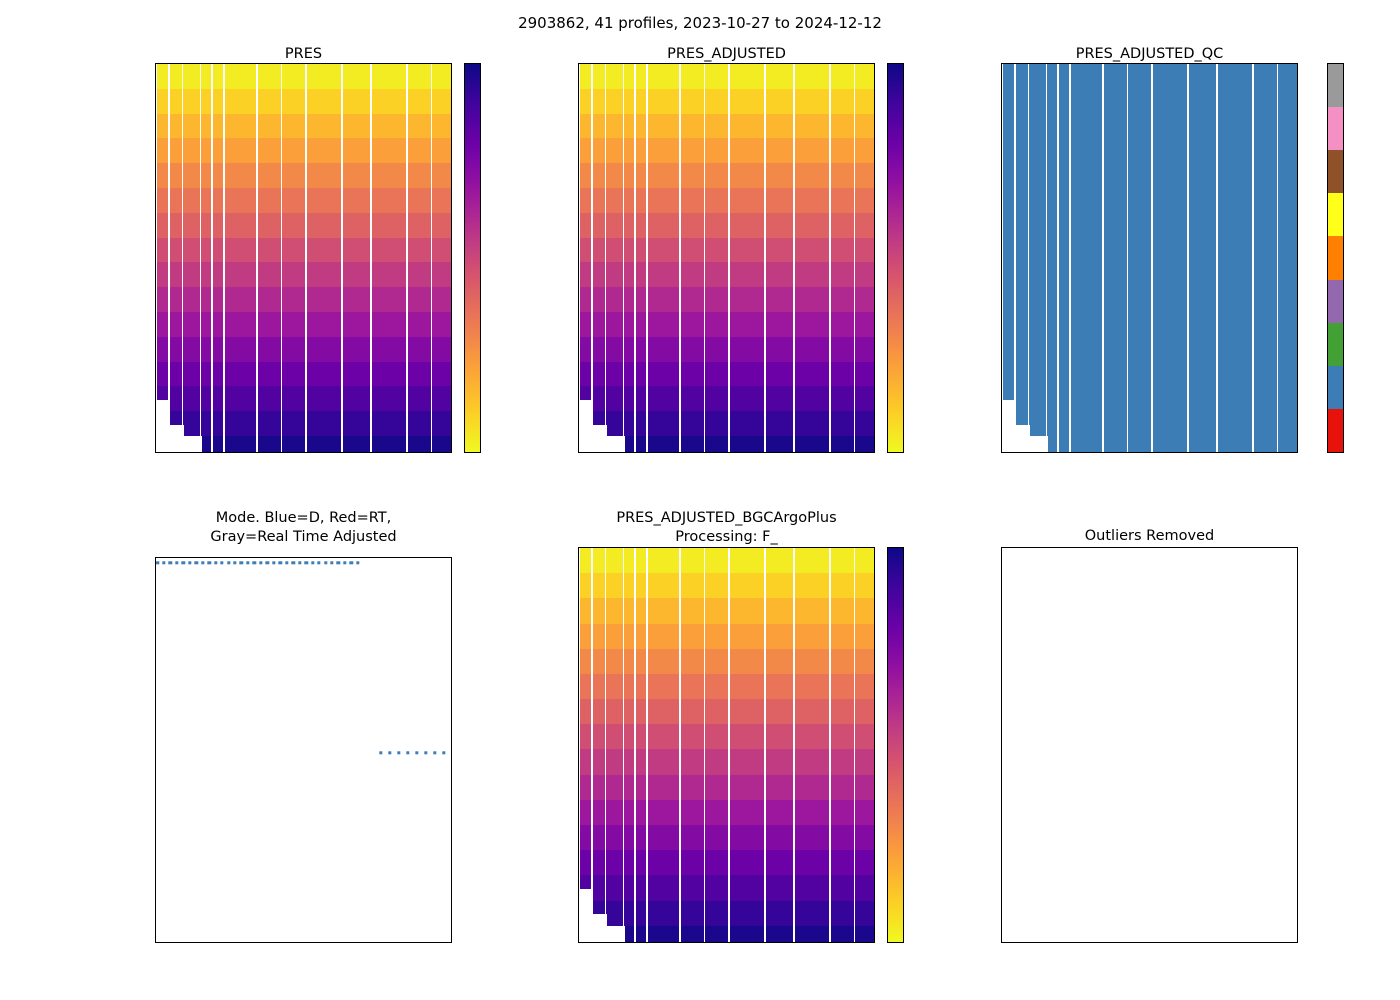 This screenshot has width=1400, height=1000. What do you see at coordinates (399, 753) in the screenshot?
I see `real-time-adjusted-point` at bounding box center [399, 753].